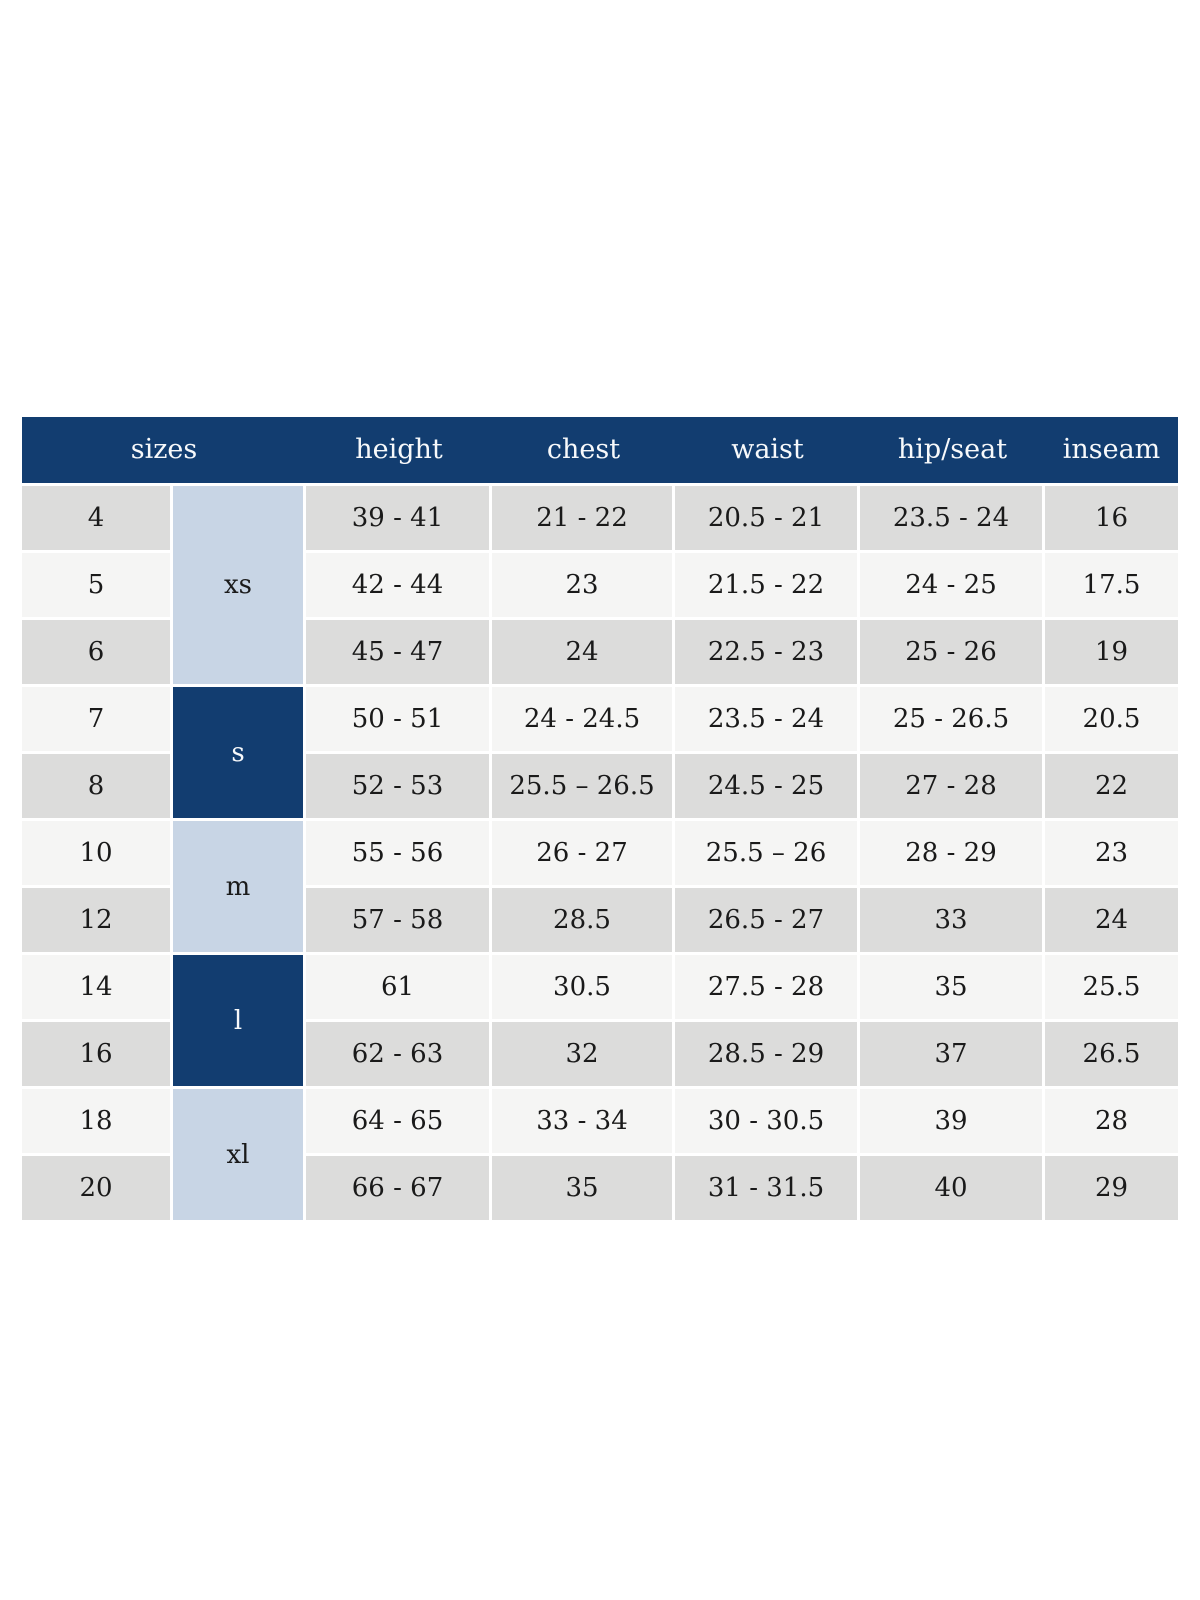 The image size is (1200, 1600). I want to click on height-cell: 50 - 51, so click(397, 719).